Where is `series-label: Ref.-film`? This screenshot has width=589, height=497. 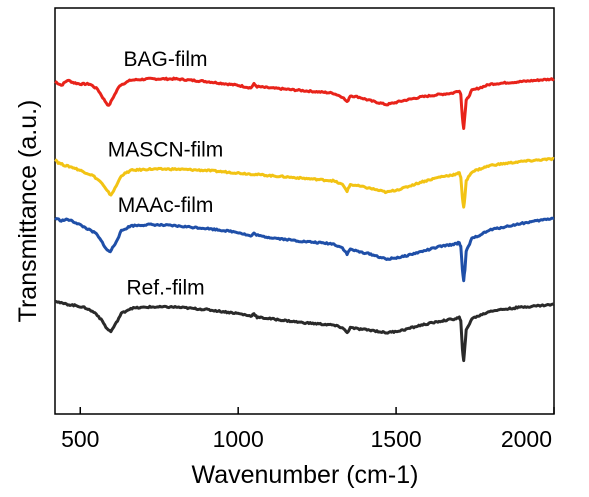
series-label: Ref.-film is located at coordinates (165, 287).